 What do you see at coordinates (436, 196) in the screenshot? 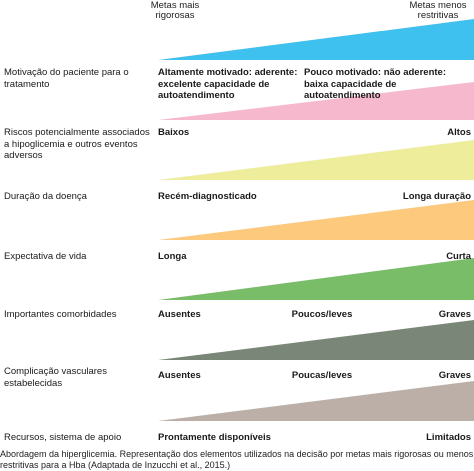
I see `row-right-disease-duration: Longa duração` at bounding box center [436, 196].